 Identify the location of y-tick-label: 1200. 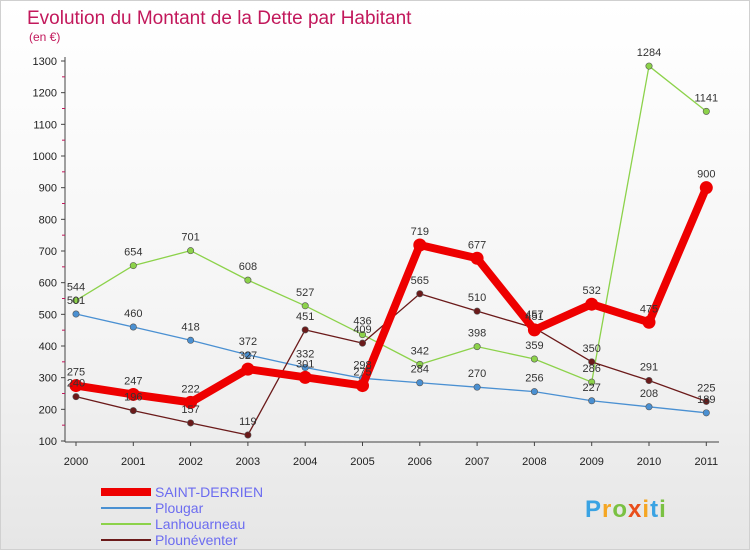
(45, 94).